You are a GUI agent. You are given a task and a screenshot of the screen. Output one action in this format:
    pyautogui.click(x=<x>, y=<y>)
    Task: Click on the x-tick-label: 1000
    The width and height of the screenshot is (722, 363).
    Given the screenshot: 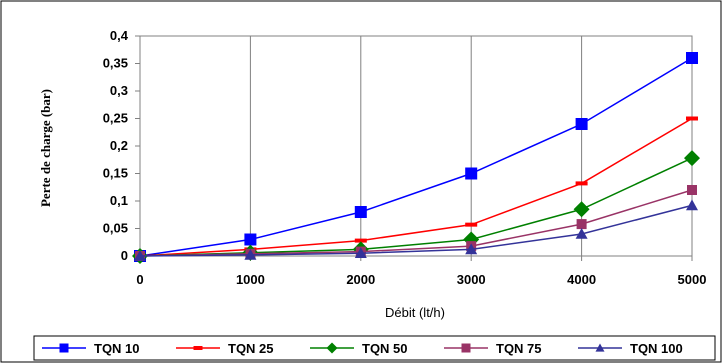 What is the action you would take?
    pyautogui.click(x=250, y=279)
    